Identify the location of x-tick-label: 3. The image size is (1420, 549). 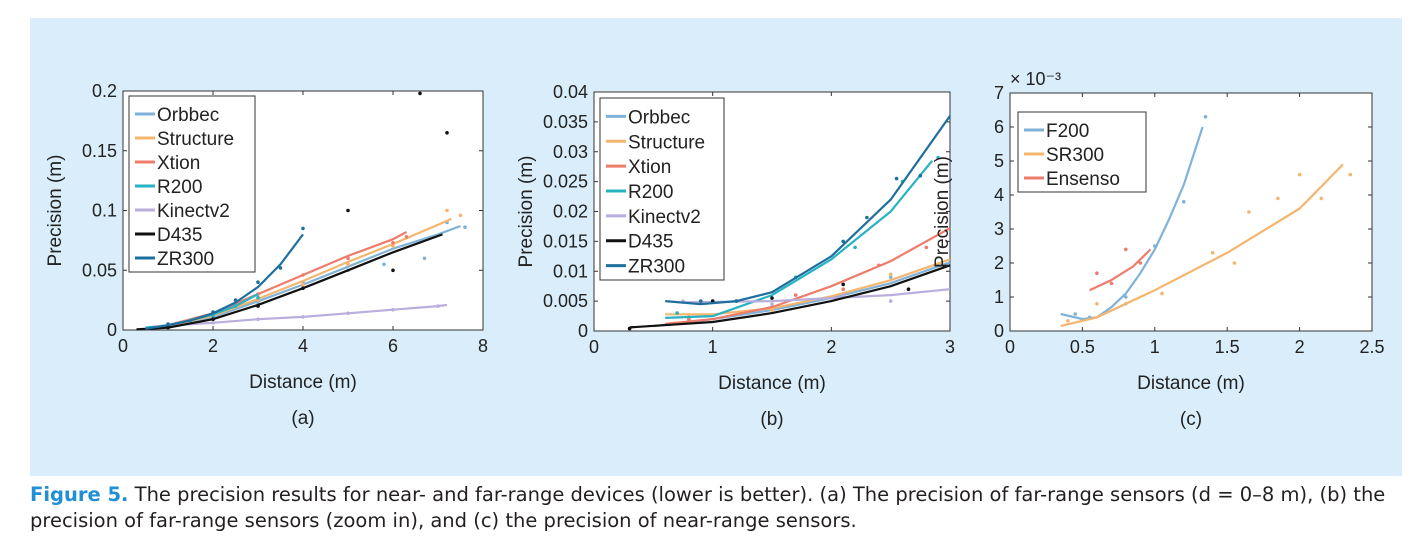
(950, 347).